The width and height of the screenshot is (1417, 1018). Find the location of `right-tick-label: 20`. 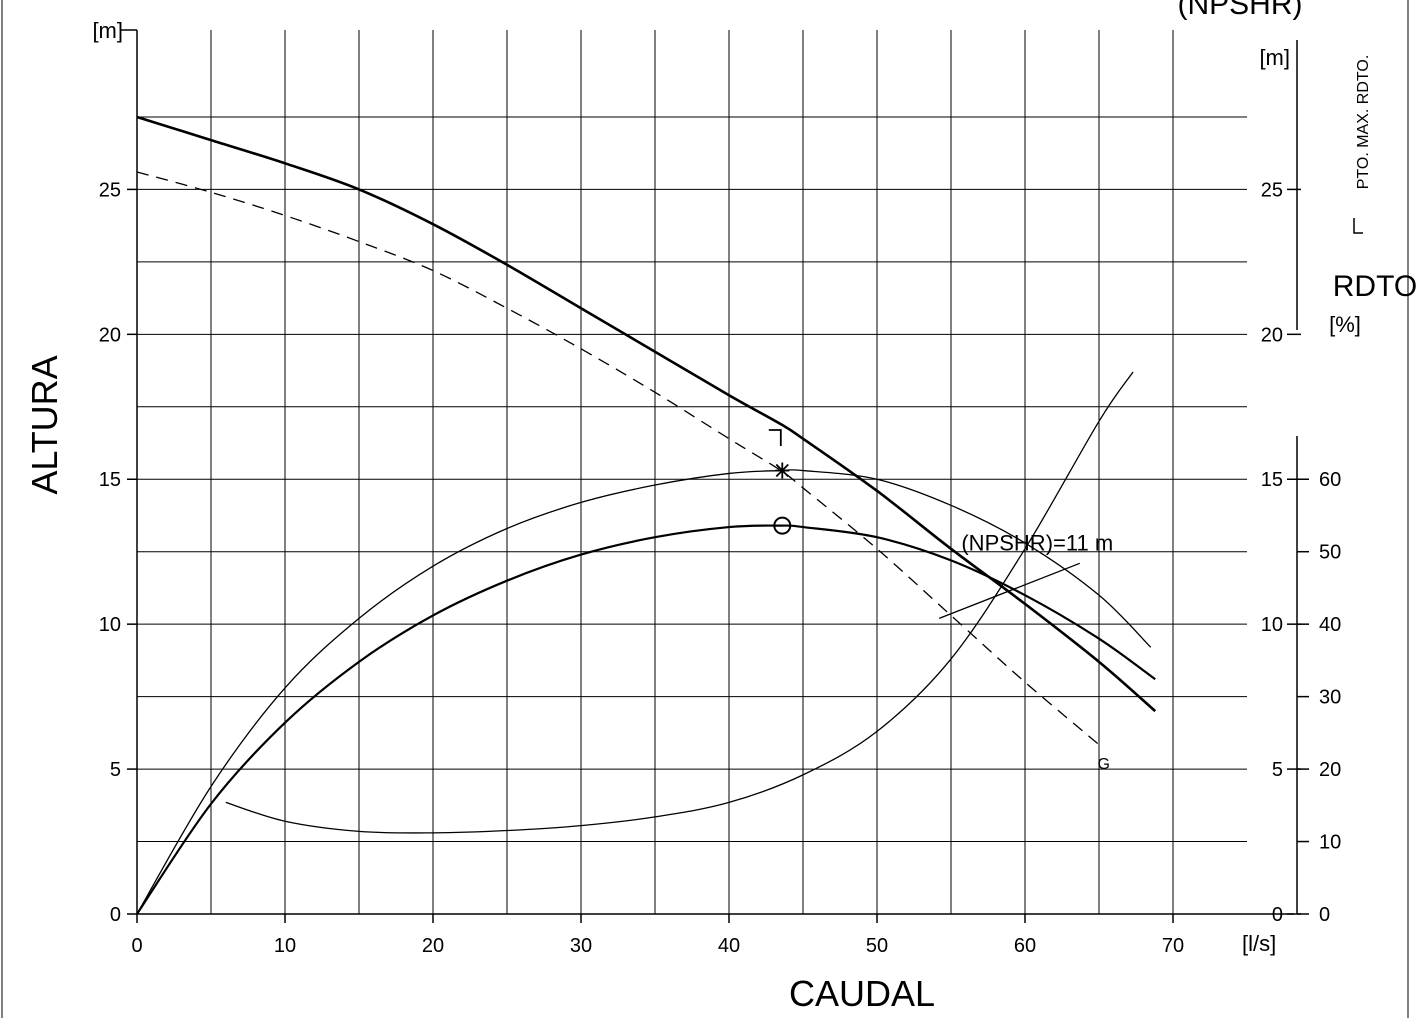

right-tick-label: 20 is located at coordinates (1272, 335).